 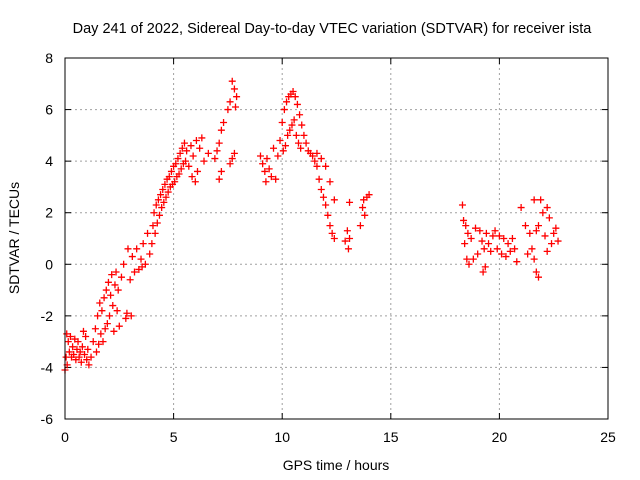 I want to click on x-tick-label: 10, so click(x=282, y=437).